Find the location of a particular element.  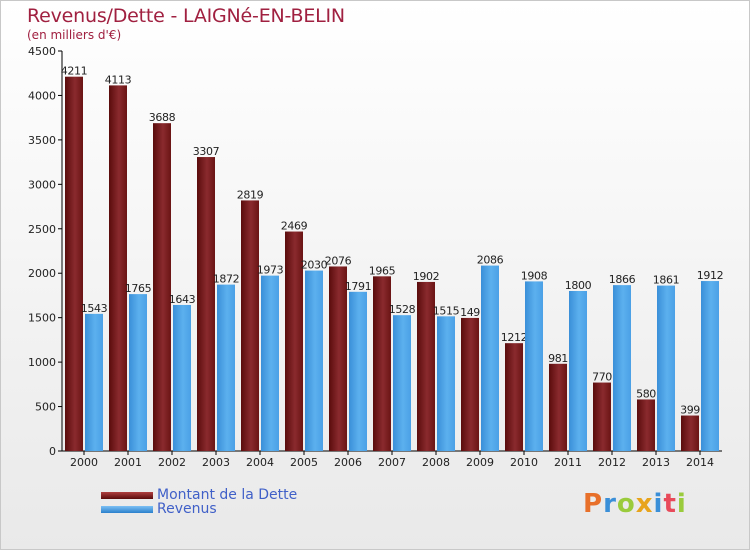

y-tick-label: 2500 is located at coordinates (42, 229).